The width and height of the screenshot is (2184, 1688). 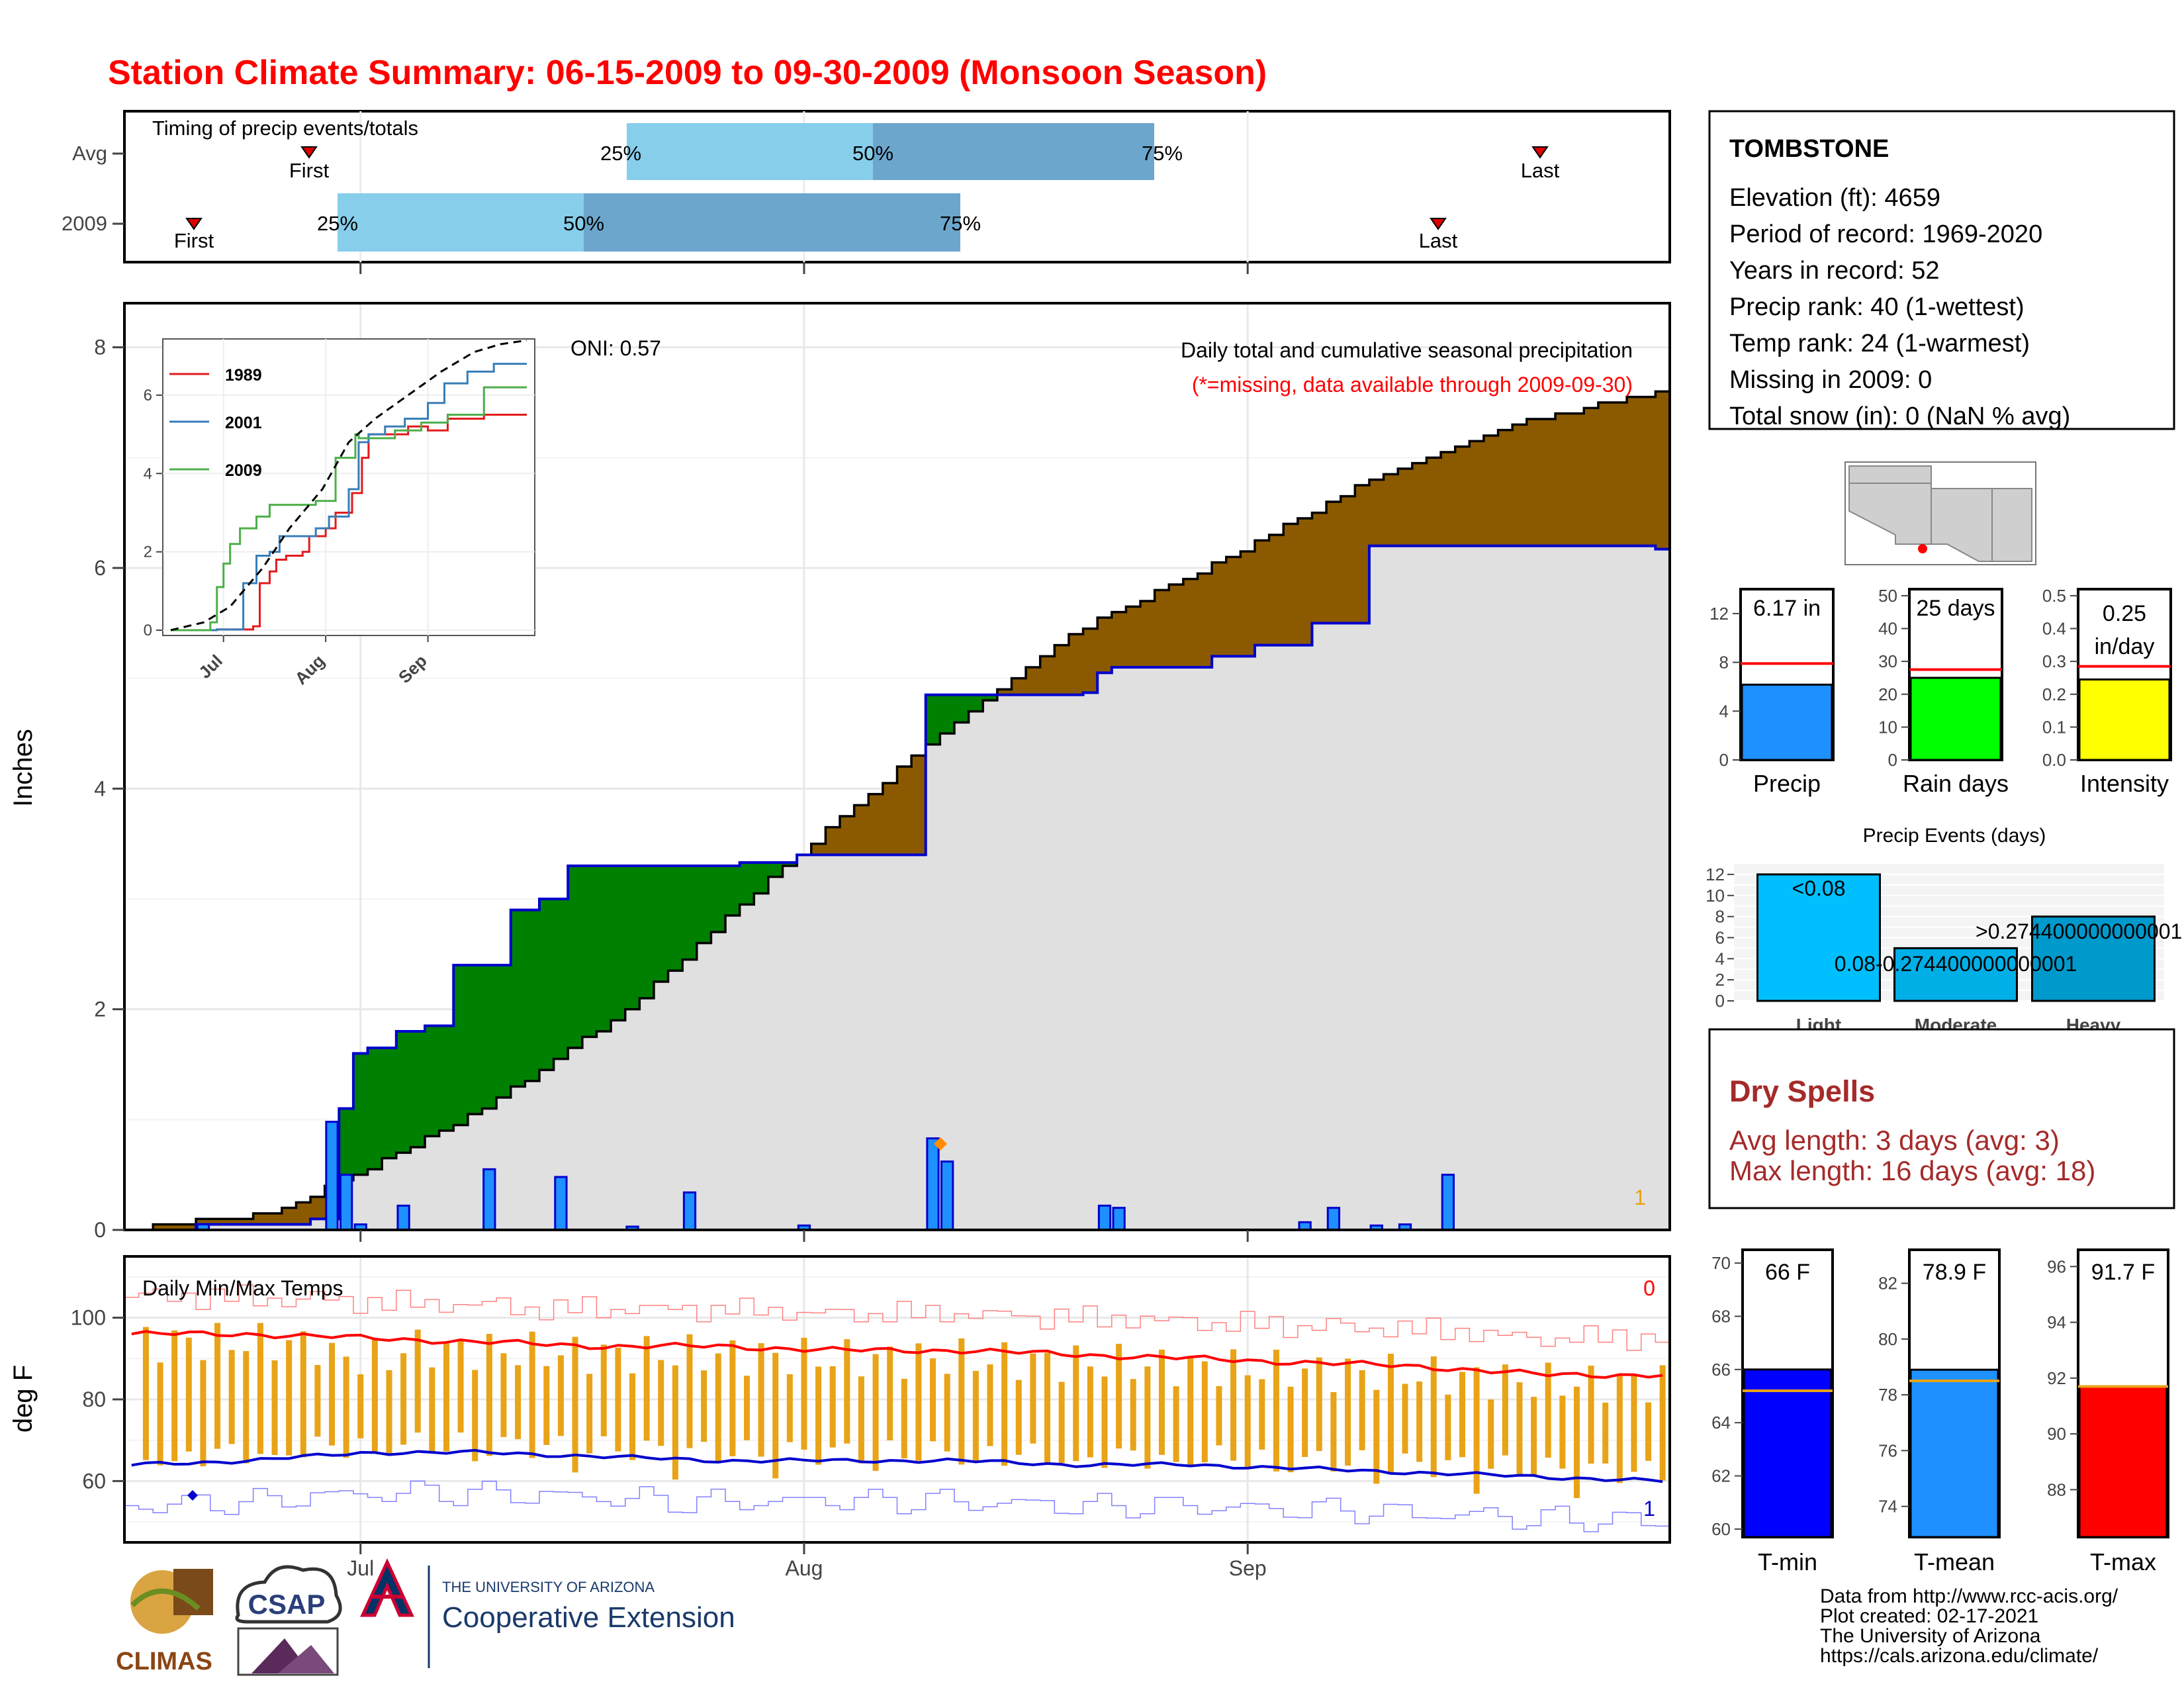 What do you see at coordinates (285, 128) in the screenshot?
I see `timing-panel-label: Timing of precip events/totals` at bounding box center [285, 128].